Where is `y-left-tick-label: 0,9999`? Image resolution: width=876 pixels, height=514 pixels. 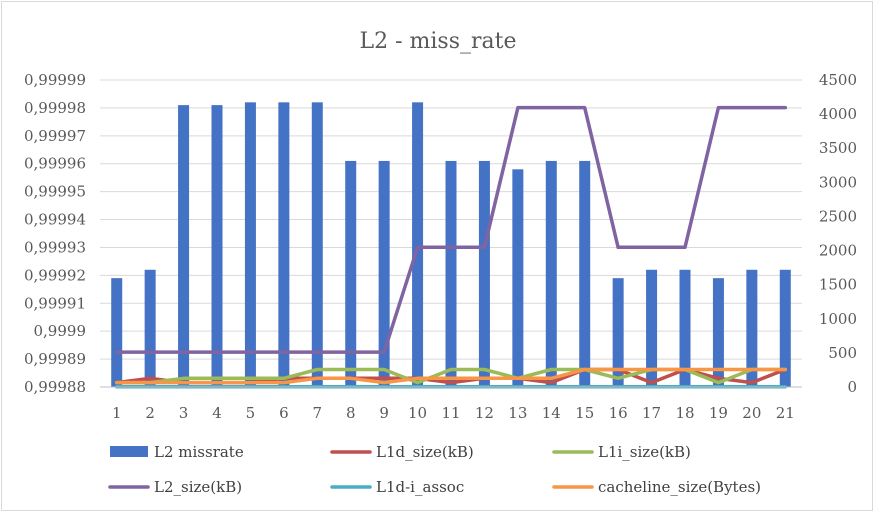 y-left-tick-label: 0,9999 is located at coordinates (60, 331).